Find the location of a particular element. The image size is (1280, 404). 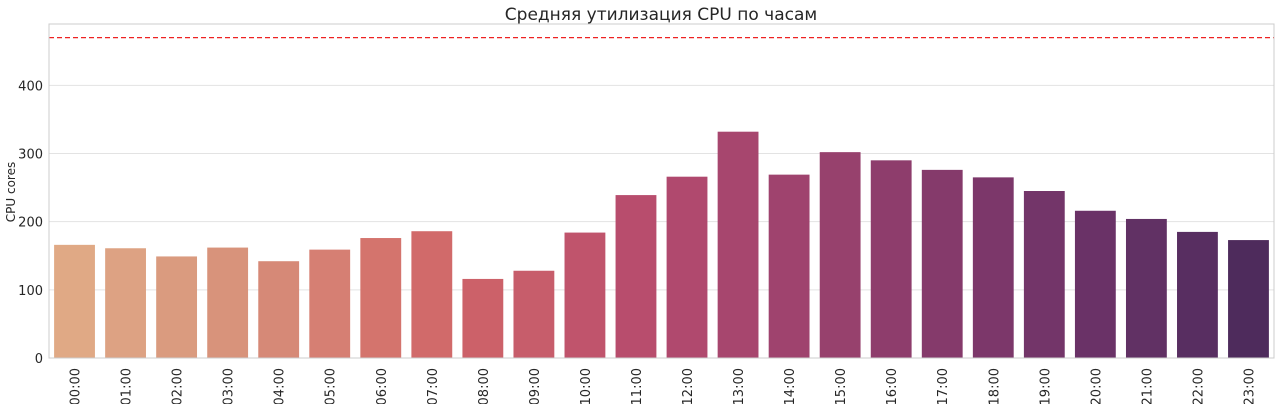

y-tick-label: 100 is located at coordinates (30, 291).